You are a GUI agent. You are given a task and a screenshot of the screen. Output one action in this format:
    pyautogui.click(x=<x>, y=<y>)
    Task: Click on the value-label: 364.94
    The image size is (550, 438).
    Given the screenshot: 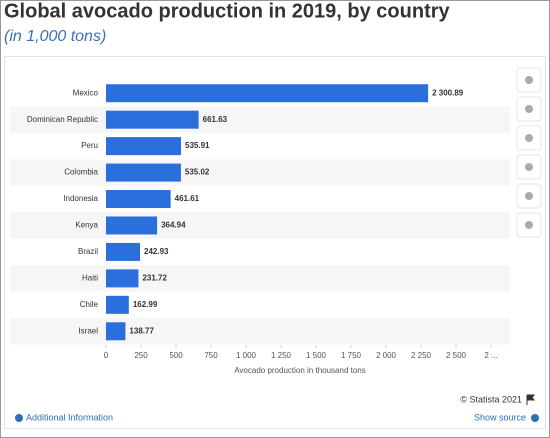 What is the action you would take?
    pyautogui.click(x=173, y=225)
    